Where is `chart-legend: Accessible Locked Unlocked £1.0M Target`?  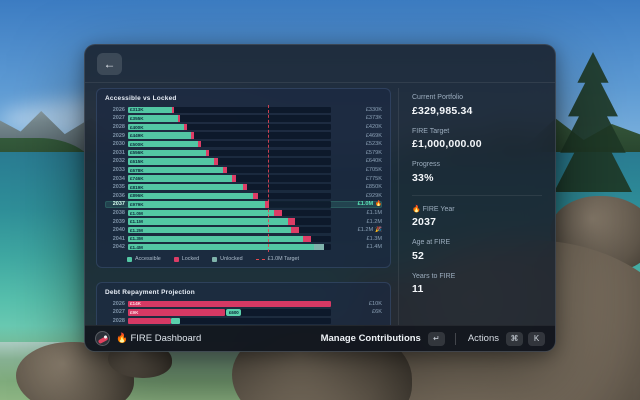 chart-legend: Accessible Locked Unlocked £1.0M Target is located at coordinates (243, 259).